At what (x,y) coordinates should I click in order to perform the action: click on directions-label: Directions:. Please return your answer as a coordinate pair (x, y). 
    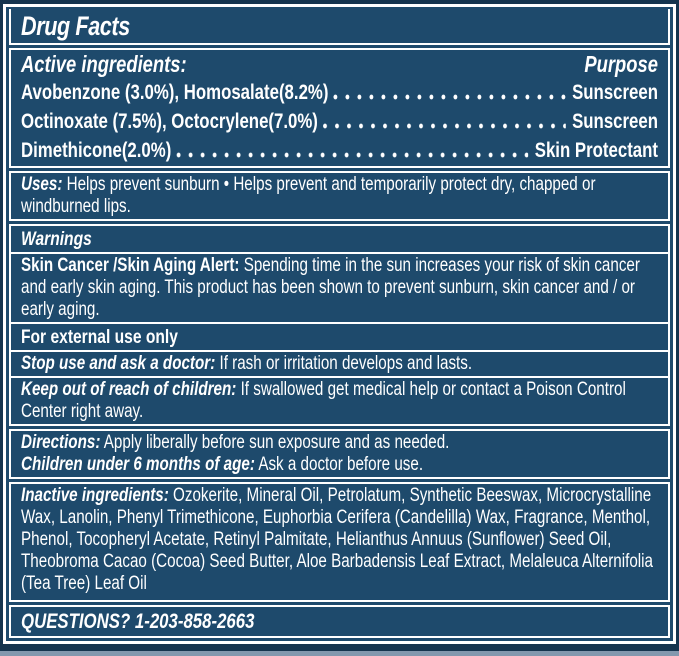
    Looking at the image, I should click on (61, 442).